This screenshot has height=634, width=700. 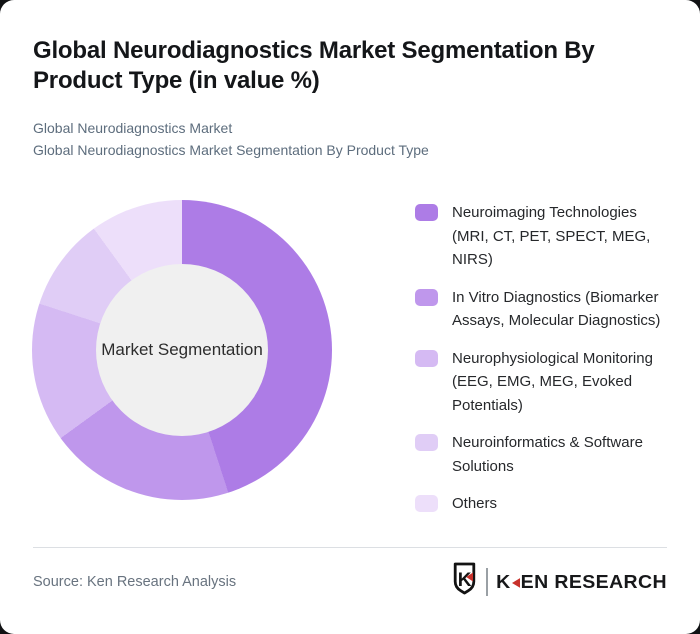 I want to click on legend-item: Neuroinformatics & Software Solutions, so click(x=544, y=454).